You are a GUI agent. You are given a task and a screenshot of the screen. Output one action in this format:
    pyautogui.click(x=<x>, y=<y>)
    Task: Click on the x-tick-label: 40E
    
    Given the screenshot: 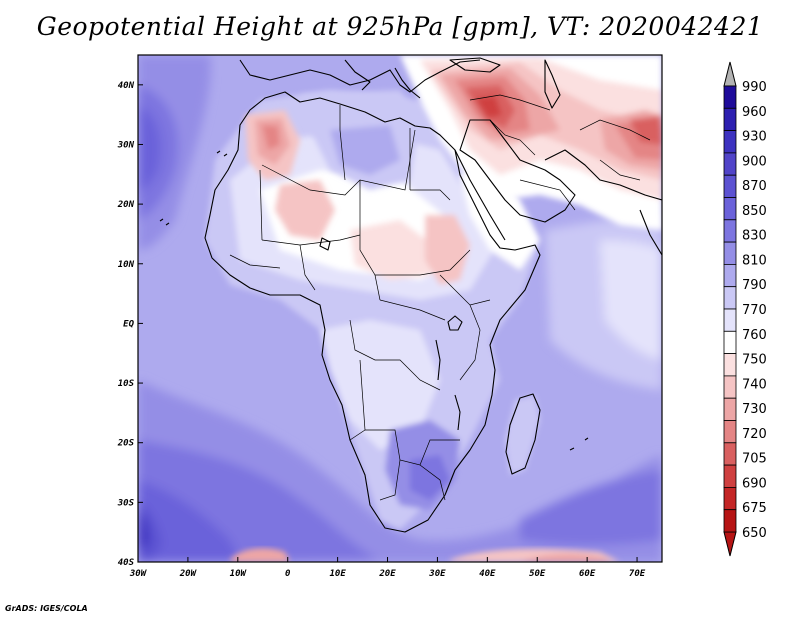 What is the action you would take?
    pyautogui.click(x=487, y=574)
    